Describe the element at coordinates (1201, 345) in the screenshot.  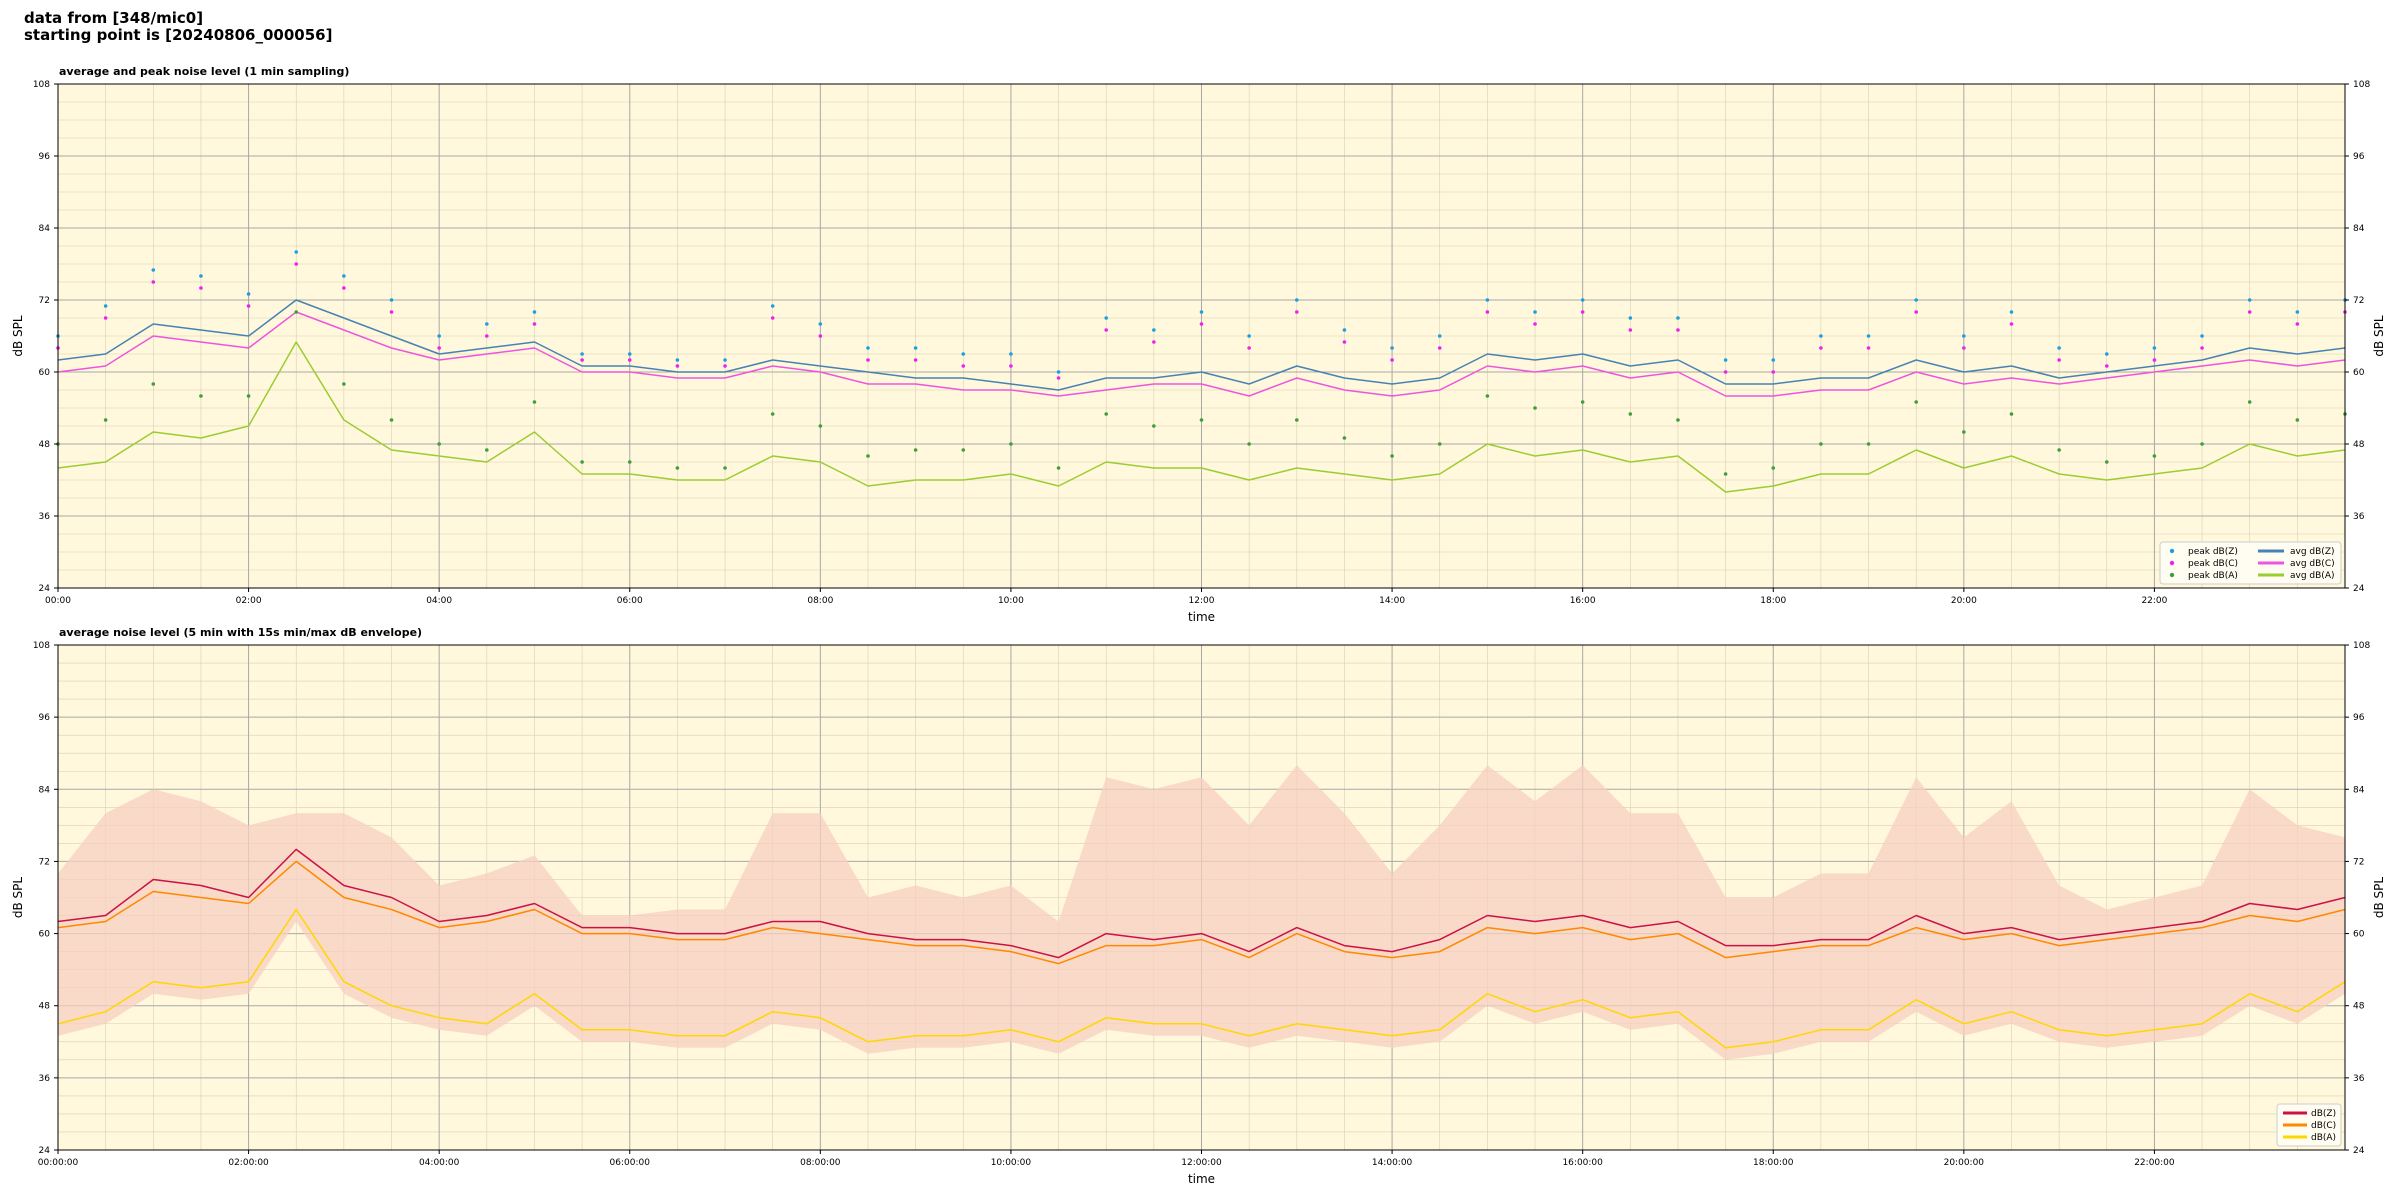
I see `series-line-avg-db-z` at that location.